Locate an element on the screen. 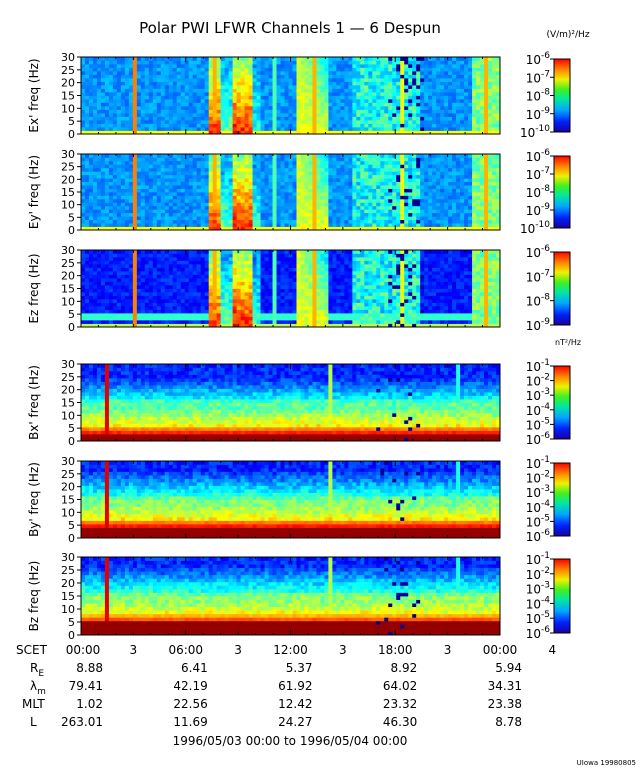  x-minor-tick-label: 4 is located at coordinates (553, 650).